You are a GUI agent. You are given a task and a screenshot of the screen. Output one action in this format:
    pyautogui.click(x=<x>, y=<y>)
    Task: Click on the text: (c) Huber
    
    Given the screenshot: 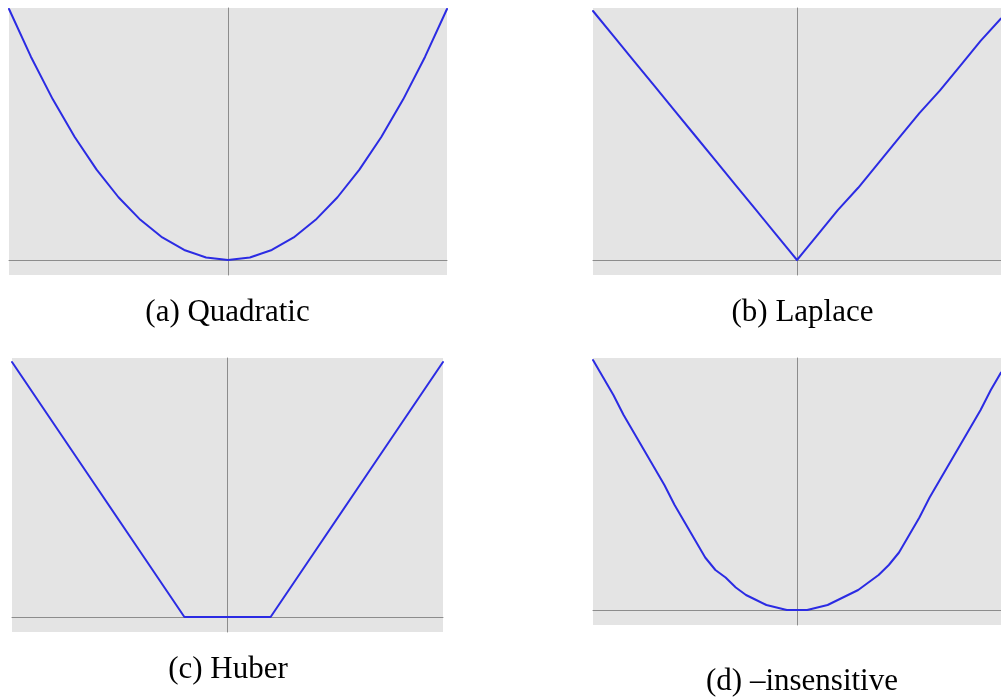 What is the action you would take?
    pyautogui.click(x=228, y=667)
    